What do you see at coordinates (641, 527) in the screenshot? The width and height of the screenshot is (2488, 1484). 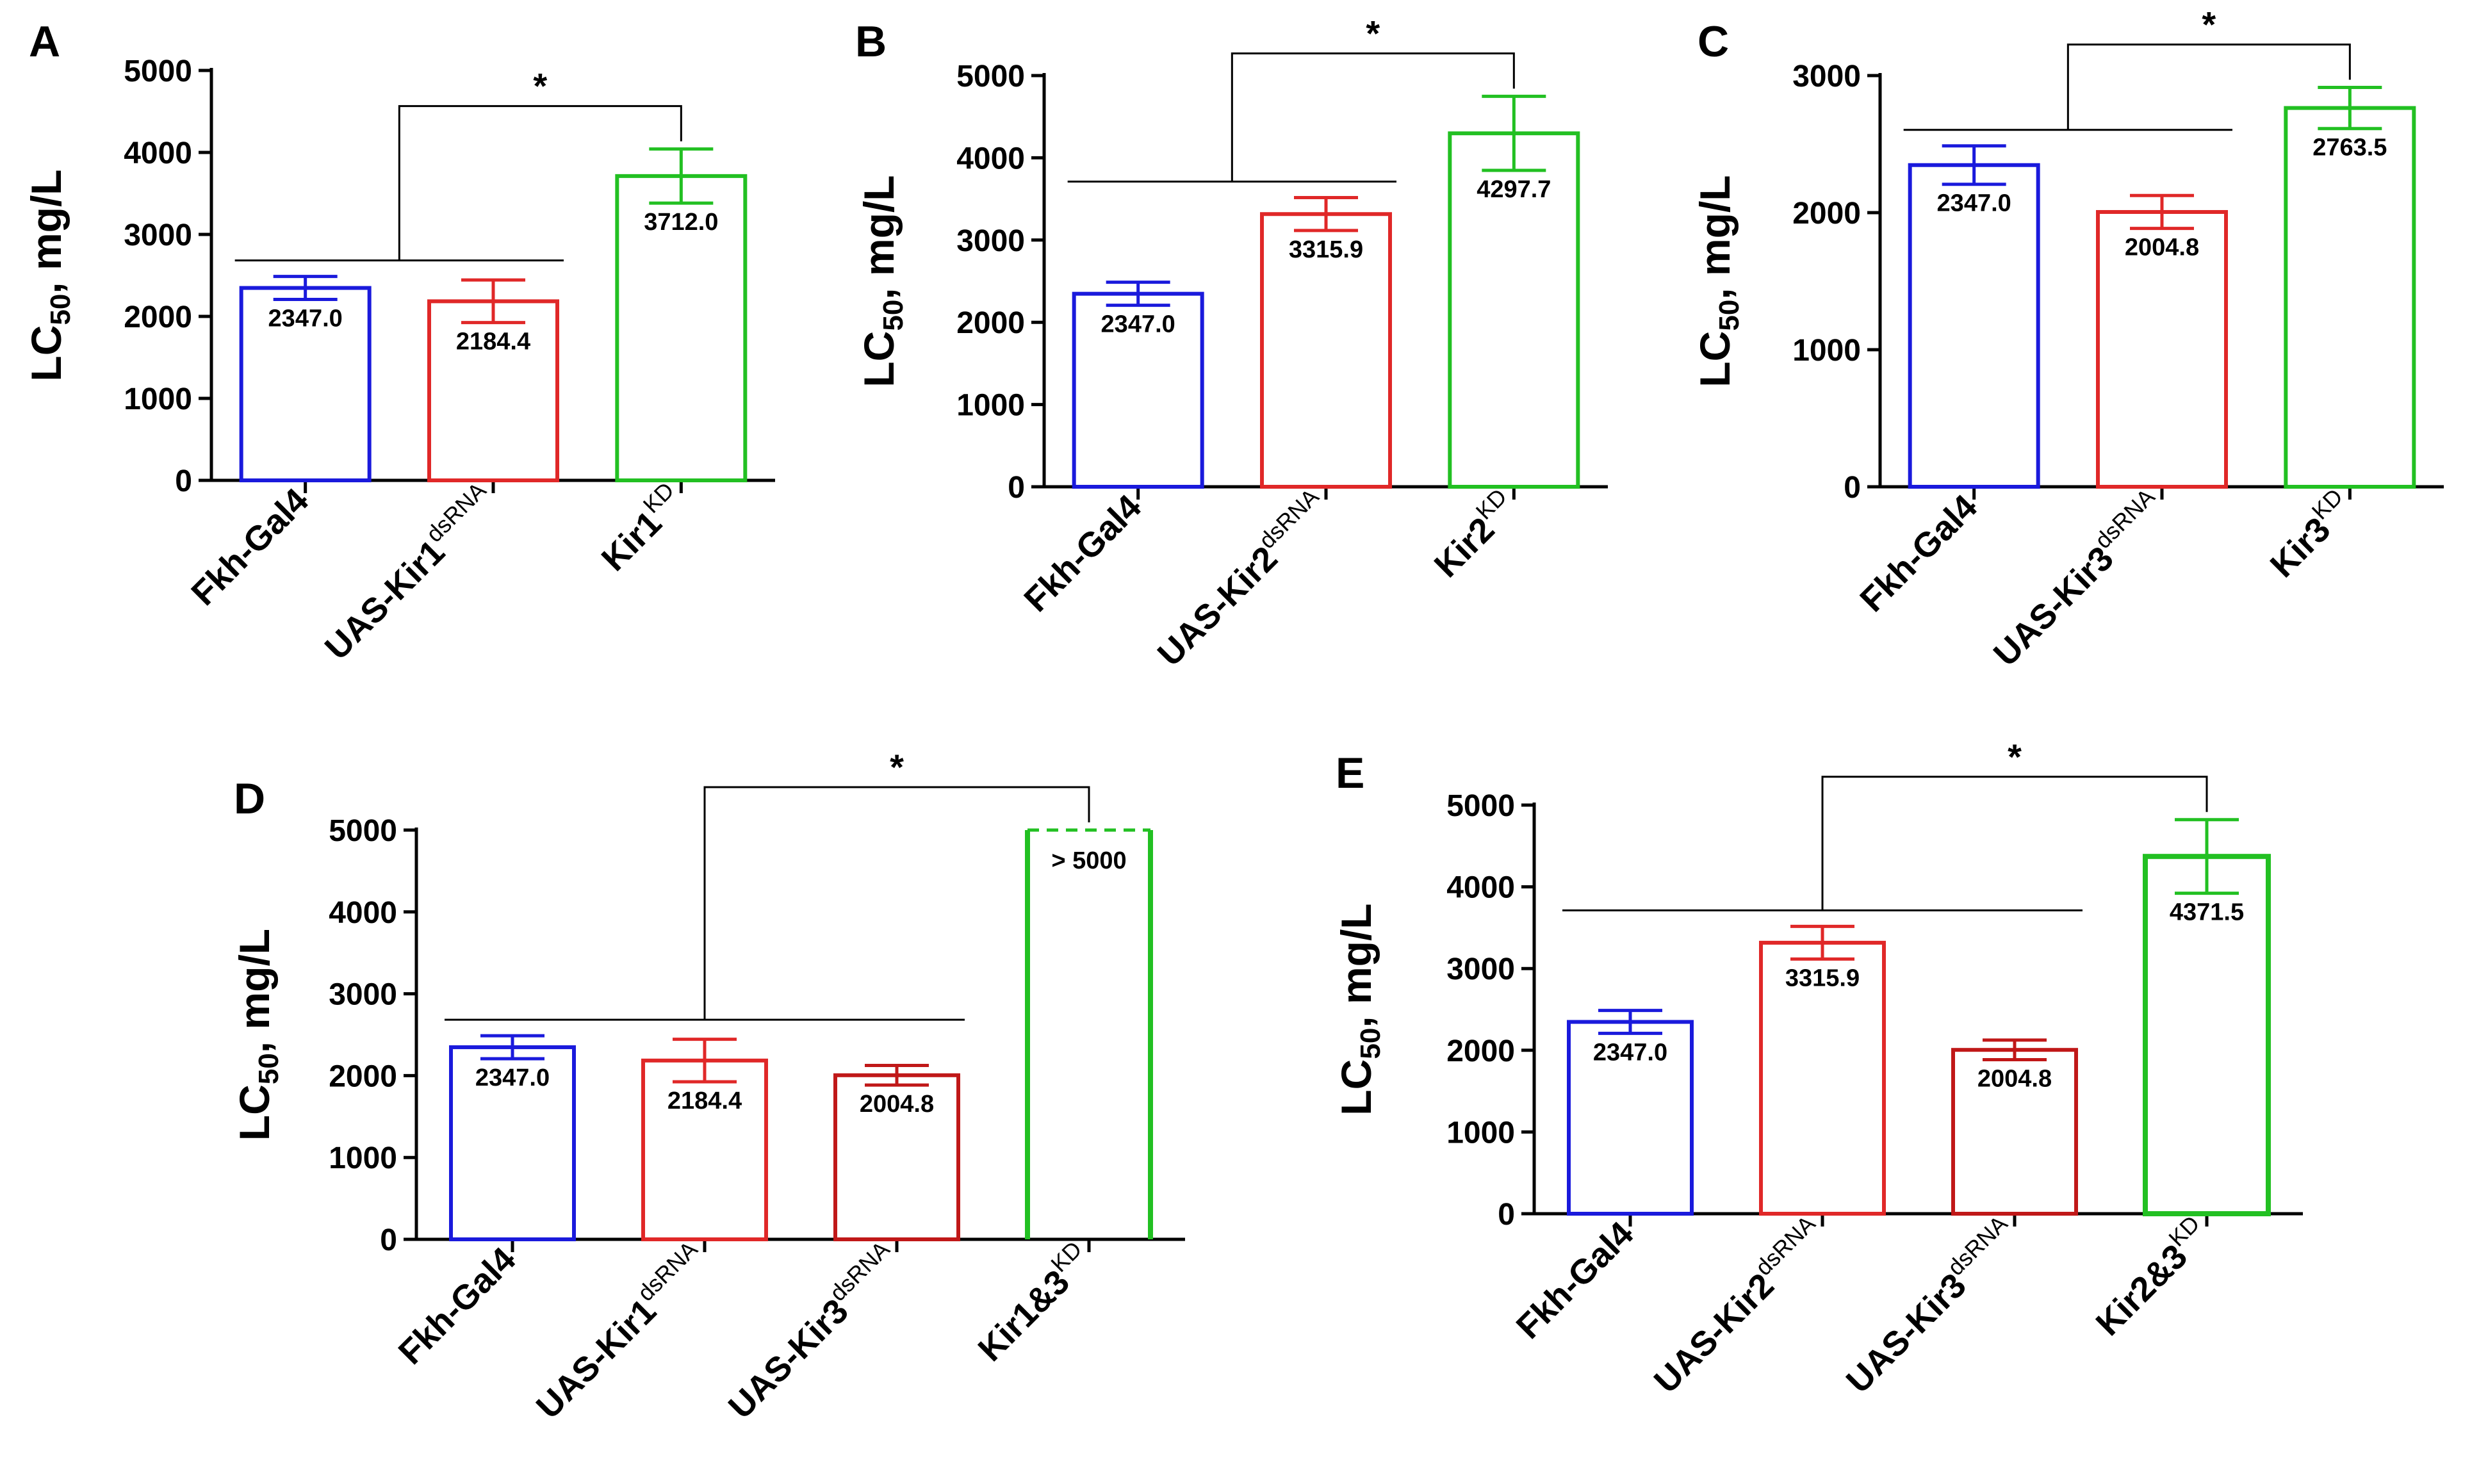 I see `category-label: Kir1KD` at bounding box center [641, 527].